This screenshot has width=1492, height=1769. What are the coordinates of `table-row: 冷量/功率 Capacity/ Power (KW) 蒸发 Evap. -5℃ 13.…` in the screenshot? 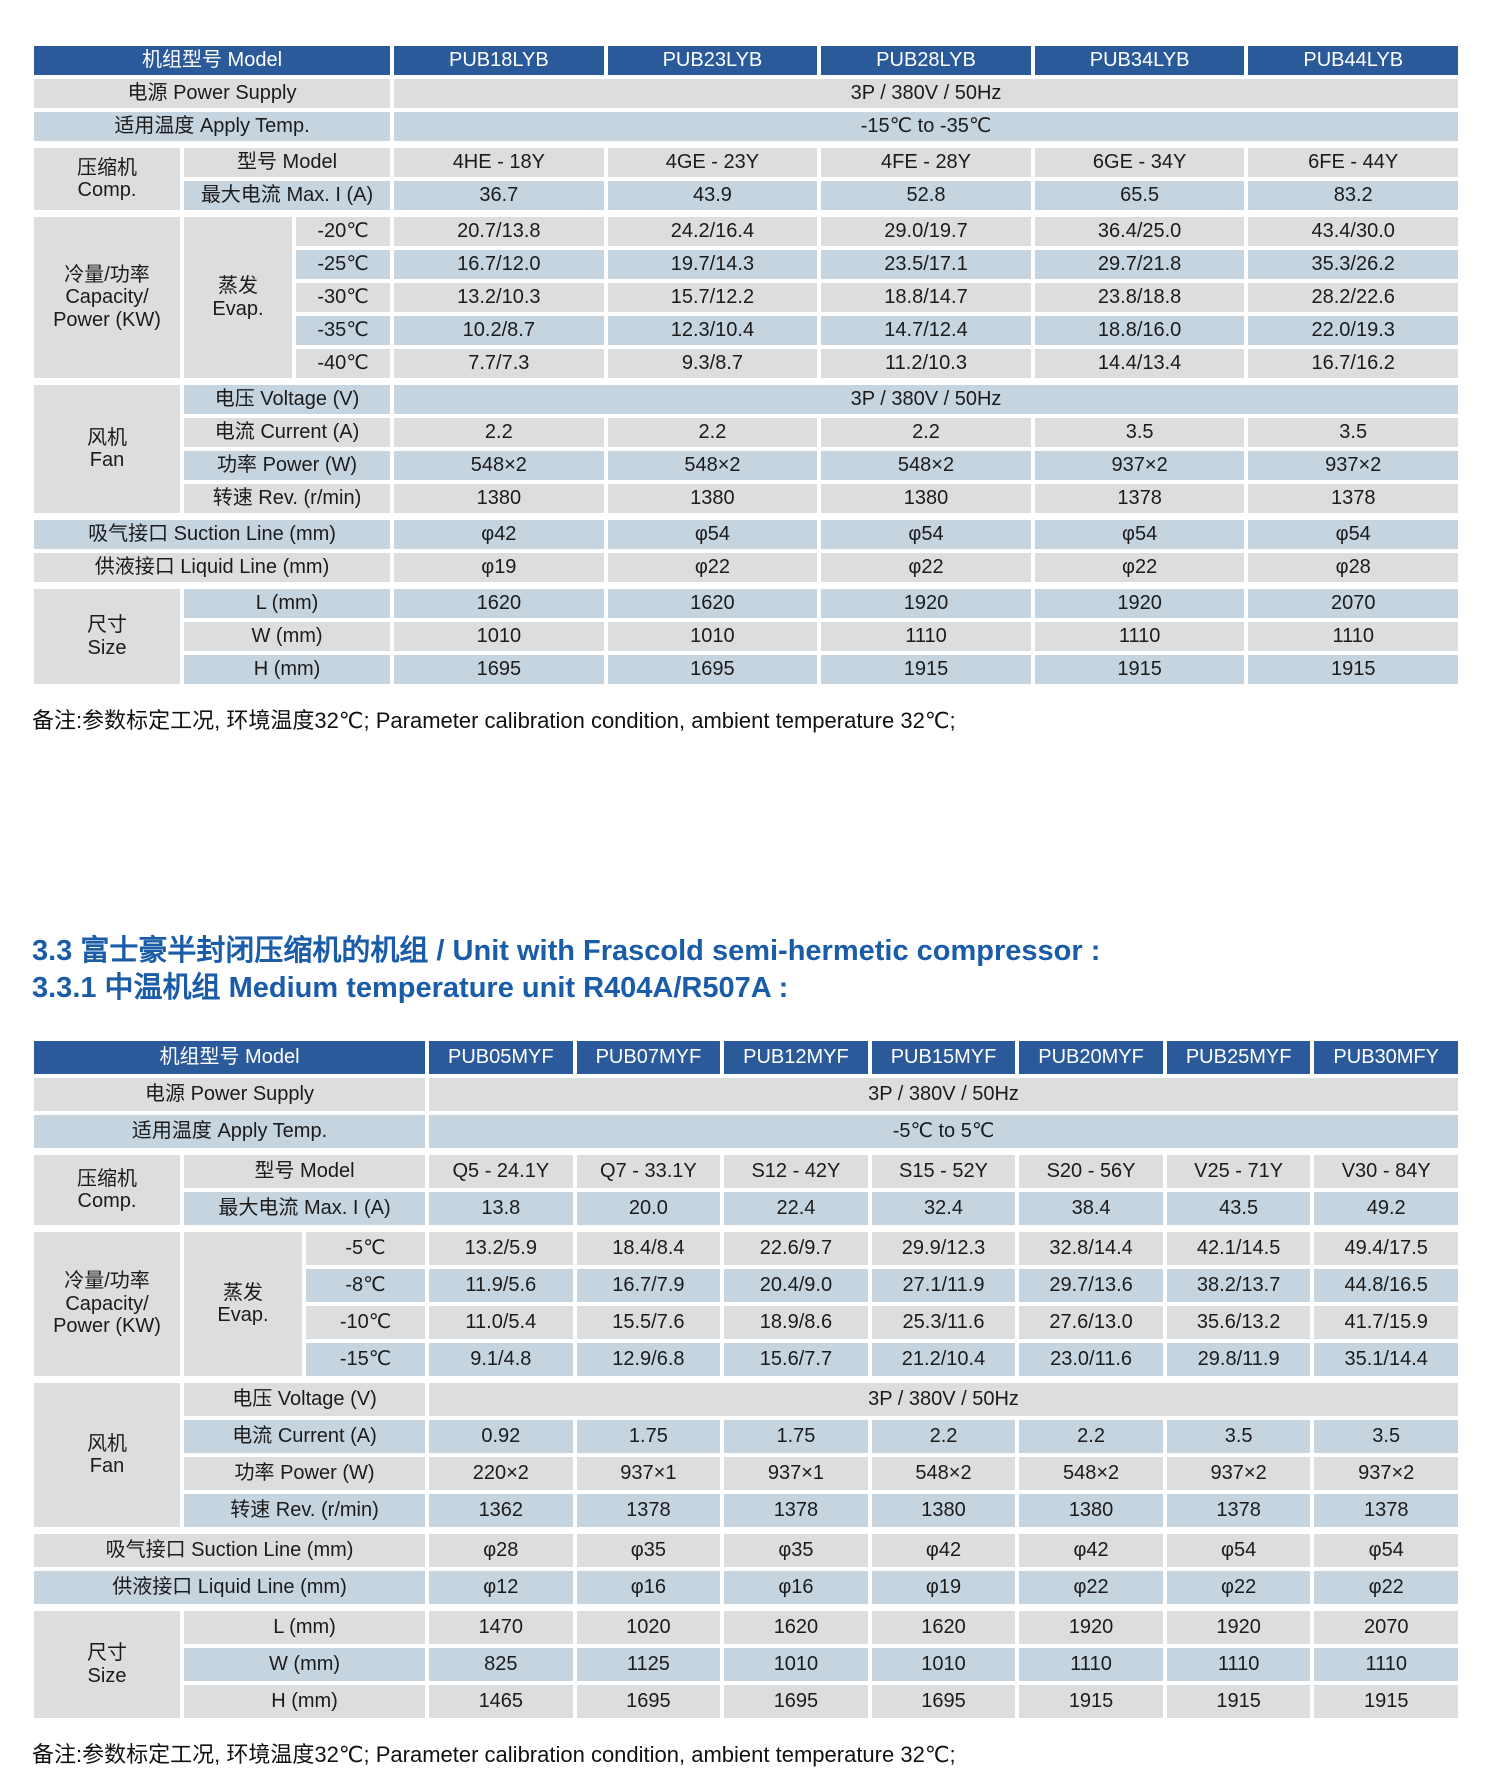 It's located at (746, 1303).